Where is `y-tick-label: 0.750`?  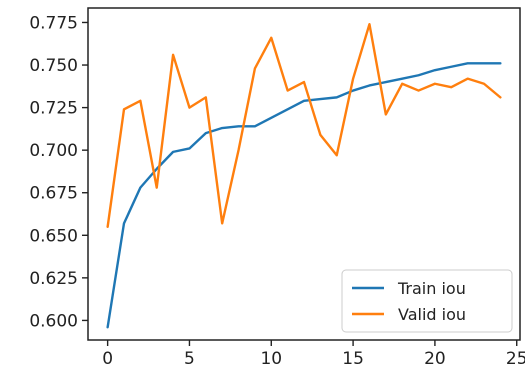 y-tick-label: 0.750 is located at coordinates (53, 66).